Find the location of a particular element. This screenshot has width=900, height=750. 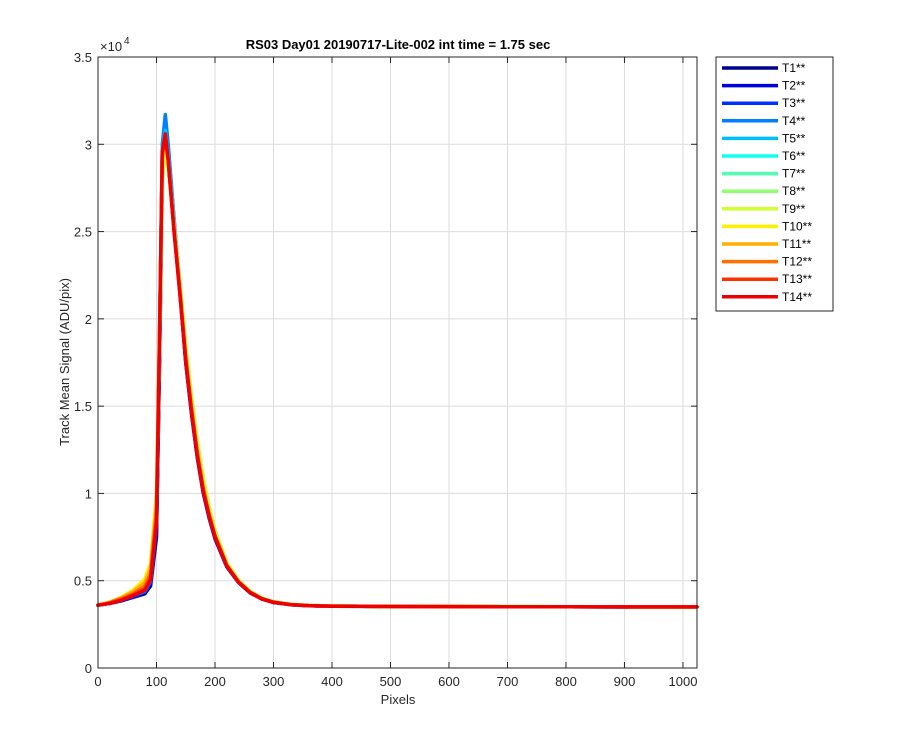

y-tick-label: 3 is located at coordinates (88, 144).